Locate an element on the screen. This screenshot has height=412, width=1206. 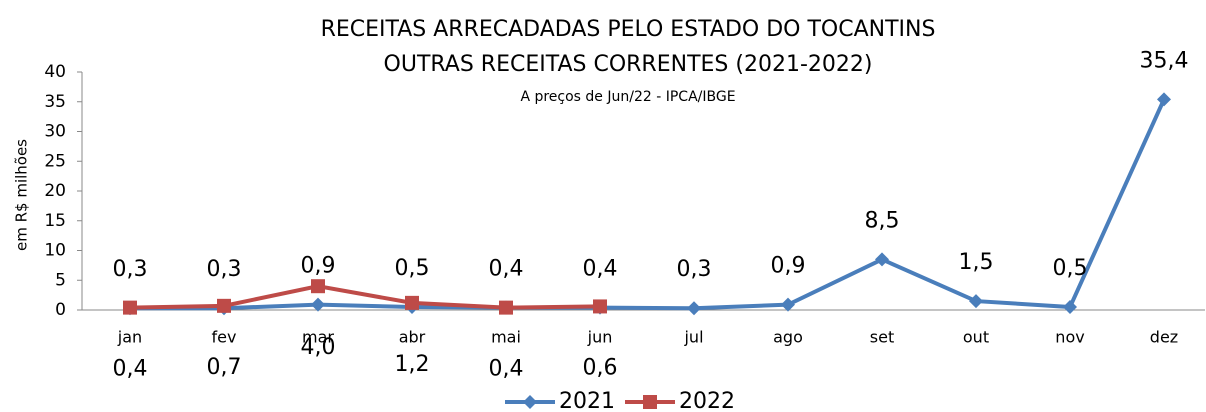
x-tick-label: out is located at coordinates (976, 337).